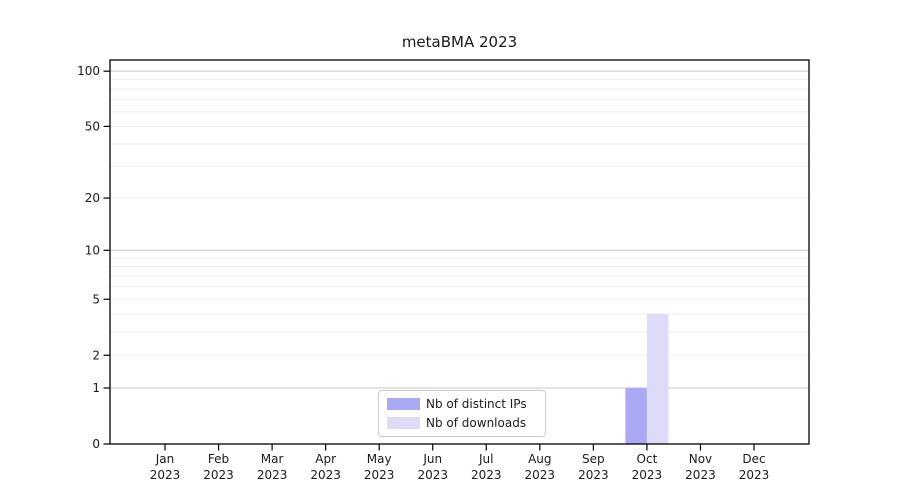 The height and width of the screenshot is (500, 900). I want to click on legend: Nb of distinct IPs Nb of downloads, so click(462, 413).